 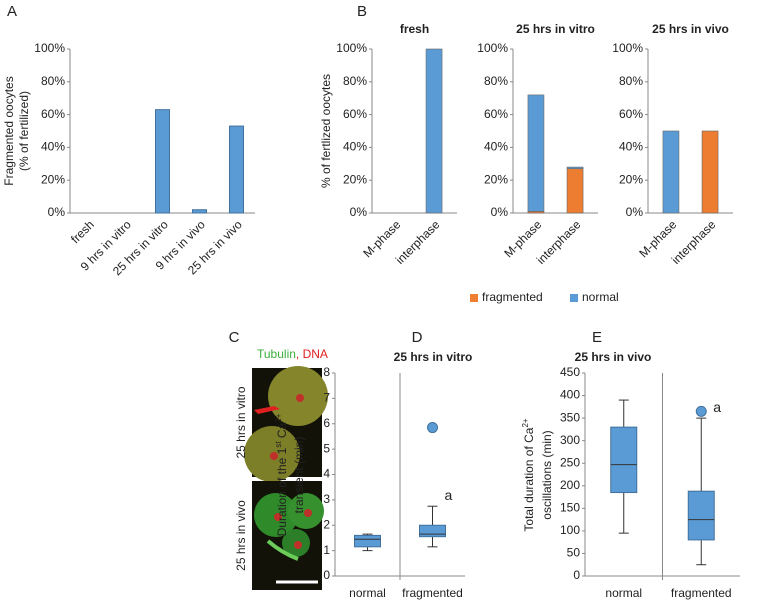 I want to click on y-axis-label: Duration of the 1st Ca2+, so click(x=282, y=474).